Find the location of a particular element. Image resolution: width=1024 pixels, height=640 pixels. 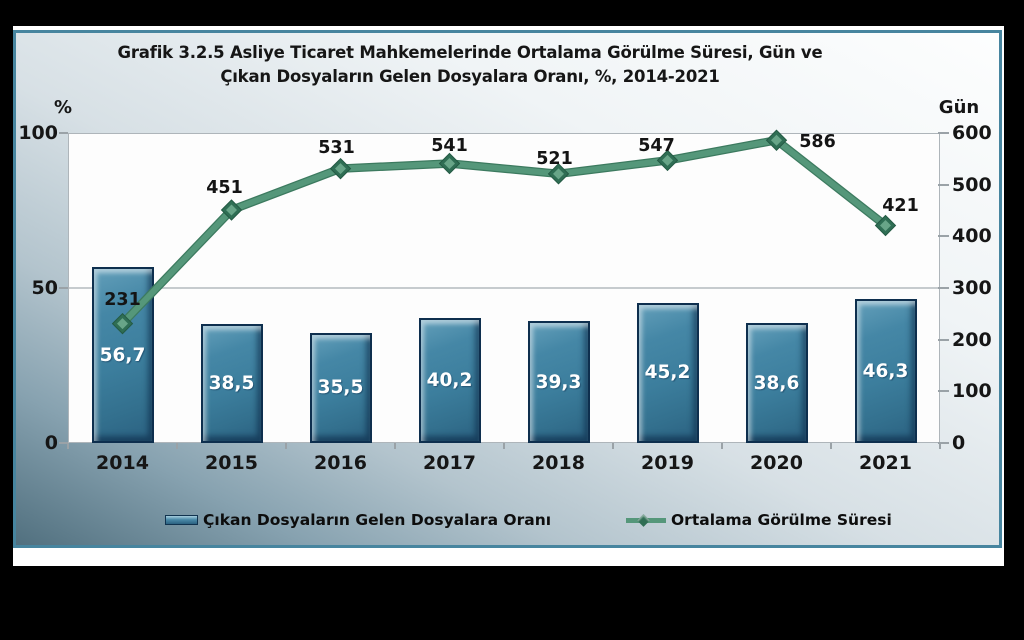

right-axis-tick-label: 300 is located at coordinates (972, 288).